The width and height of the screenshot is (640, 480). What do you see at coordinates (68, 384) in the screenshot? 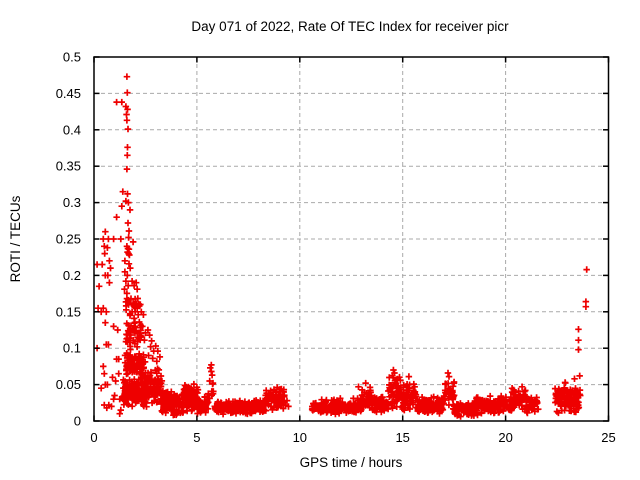
I see `y-tick-label: 0.05` at bounding box center [68, 384].